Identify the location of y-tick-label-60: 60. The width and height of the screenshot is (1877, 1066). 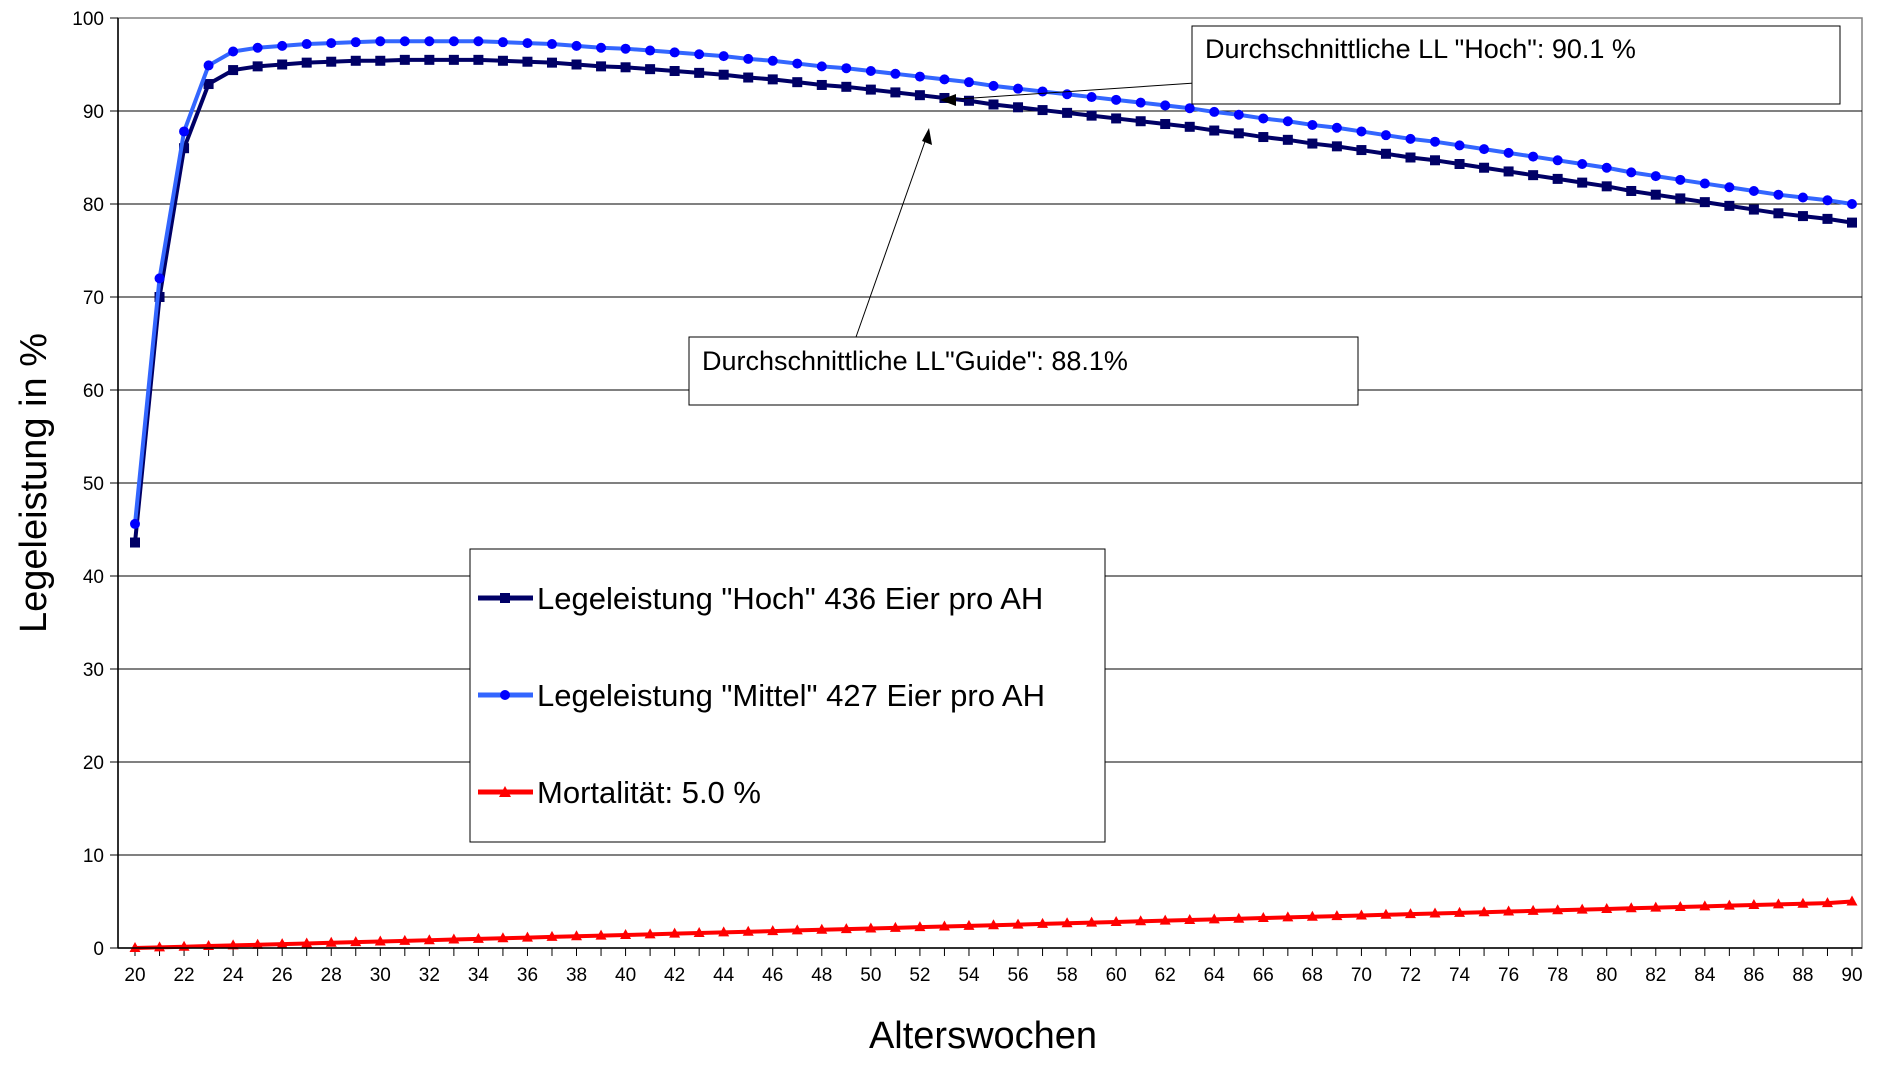
(93, 391).